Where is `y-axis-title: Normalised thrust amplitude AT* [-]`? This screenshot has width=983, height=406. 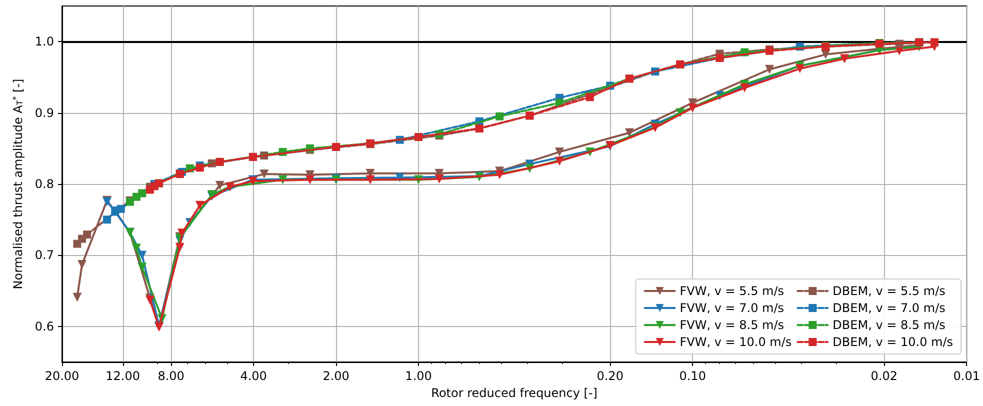
y-axis-title: Normalised thrust amplitude AT* [-] is located at coordinates (18, 184).